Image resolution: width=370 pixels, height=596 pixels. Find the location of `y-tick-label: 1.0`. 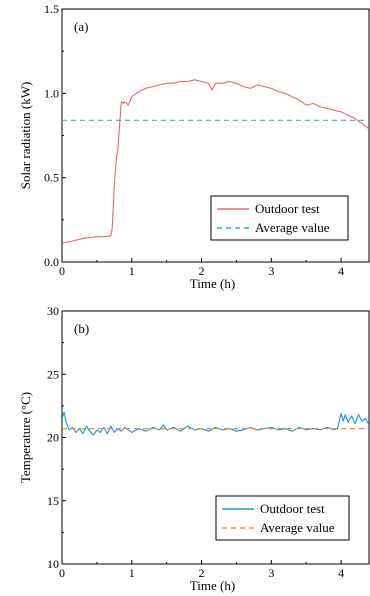

y-tick-label: 1.0 is located at coordinates (51, 93).